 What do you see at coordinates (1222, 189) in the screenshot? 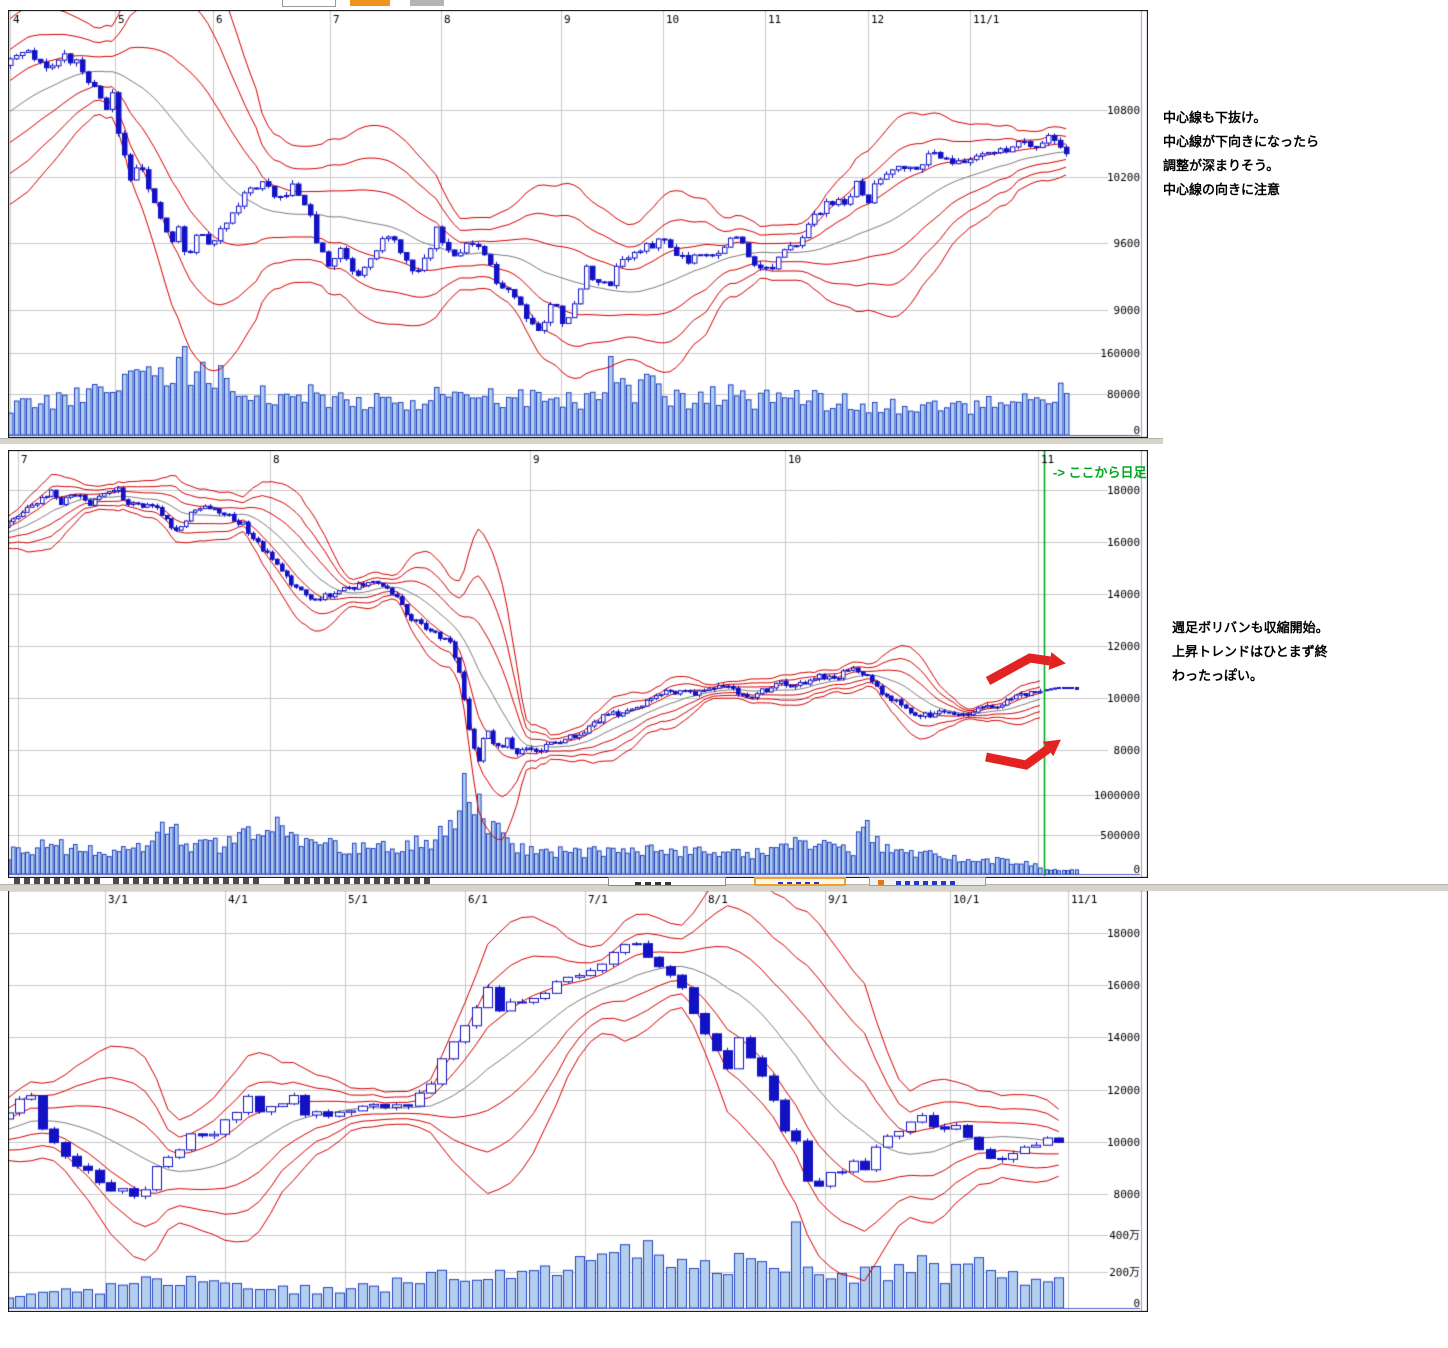
I see `note-line: 中心線の向きに注意` at bounding box center [1222, 189].